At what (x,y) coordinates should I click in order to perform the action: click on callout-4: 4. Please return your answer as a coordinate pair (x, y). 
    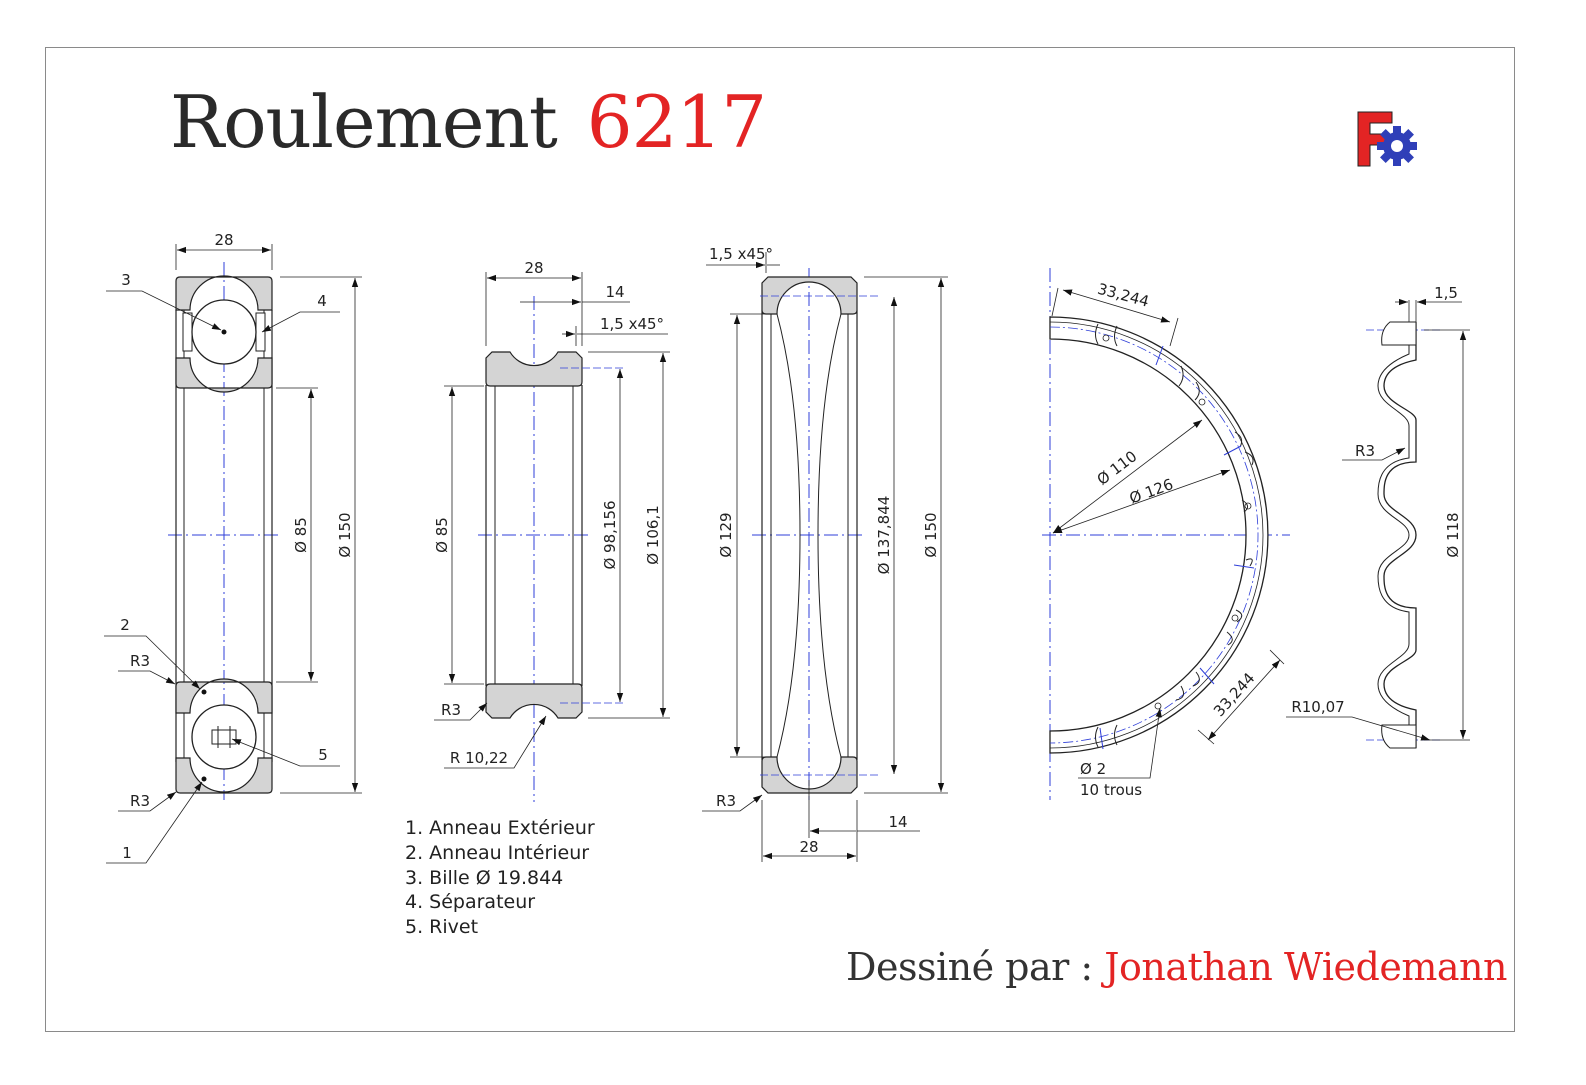
    Looking at the image, I should click on (322, 301).